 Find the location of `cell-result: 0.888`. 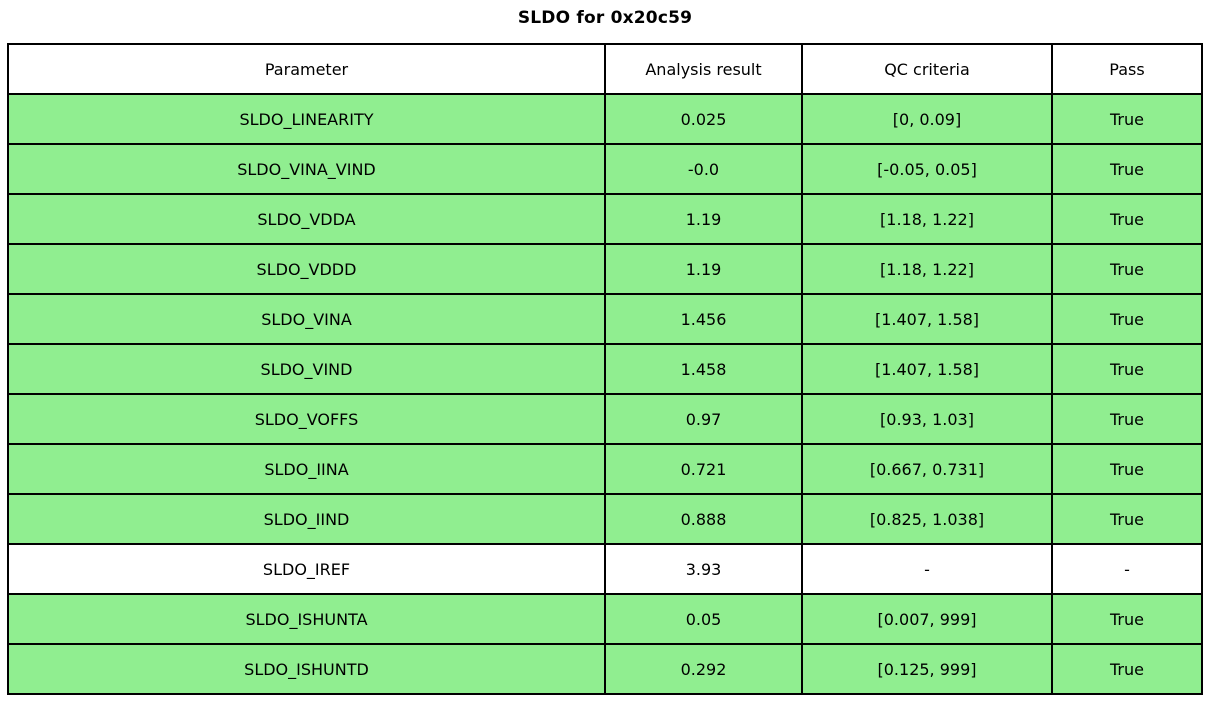

cell-result: 0.888 is located at coordinates (703, 519).